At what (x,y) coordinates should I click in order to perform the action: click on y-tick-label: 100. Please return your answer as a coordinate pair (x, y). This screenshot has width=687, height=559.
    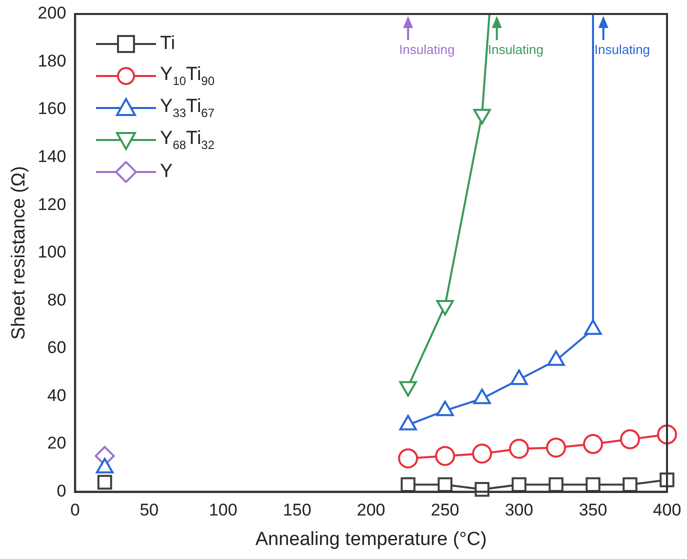
    Looking at the image, I should click on (52, 252).